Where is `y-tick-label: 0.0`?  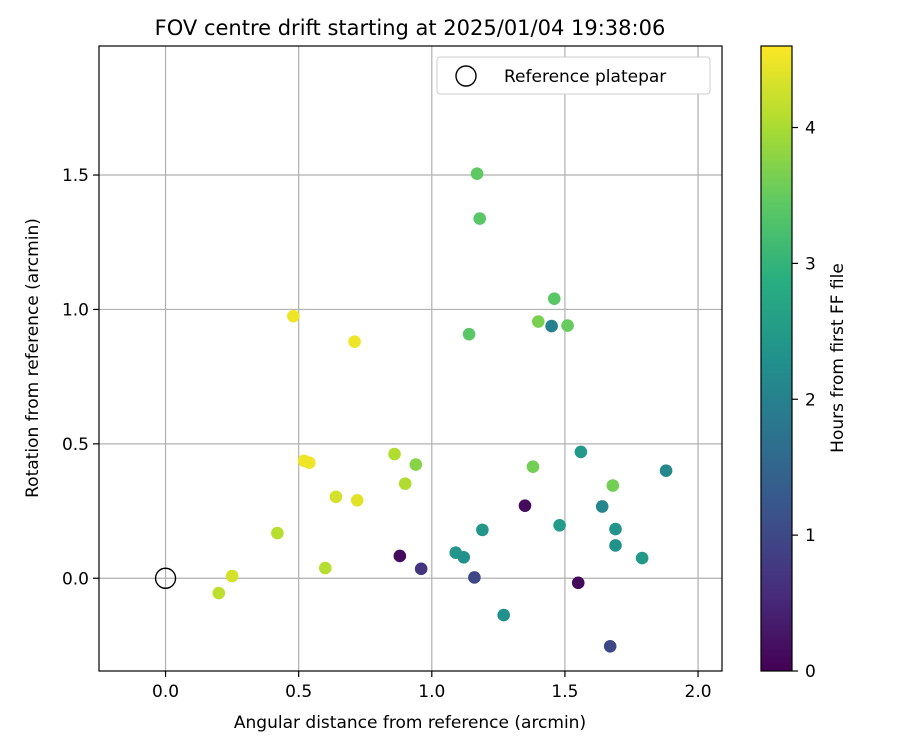
y-tick-label: 0.0 is located at coordinates (75, 579).